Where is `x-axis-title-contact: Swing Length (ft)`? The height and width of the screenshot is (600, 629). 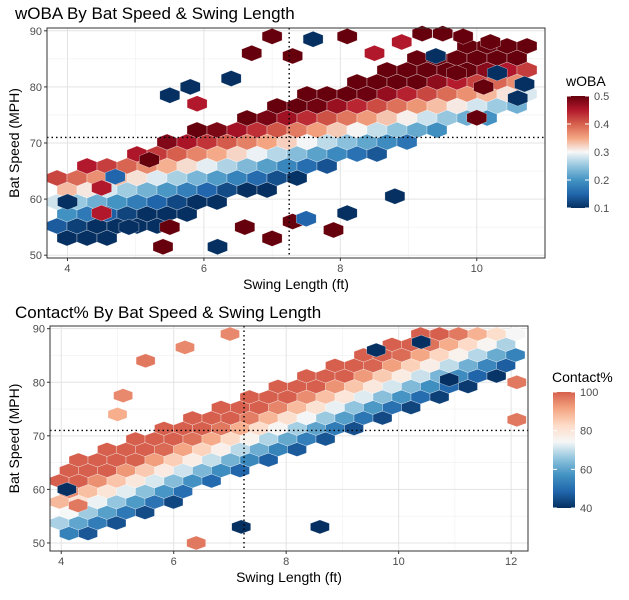
x-axis-title-contact: Swing Length (ft) is located at coordinates (289, 577).